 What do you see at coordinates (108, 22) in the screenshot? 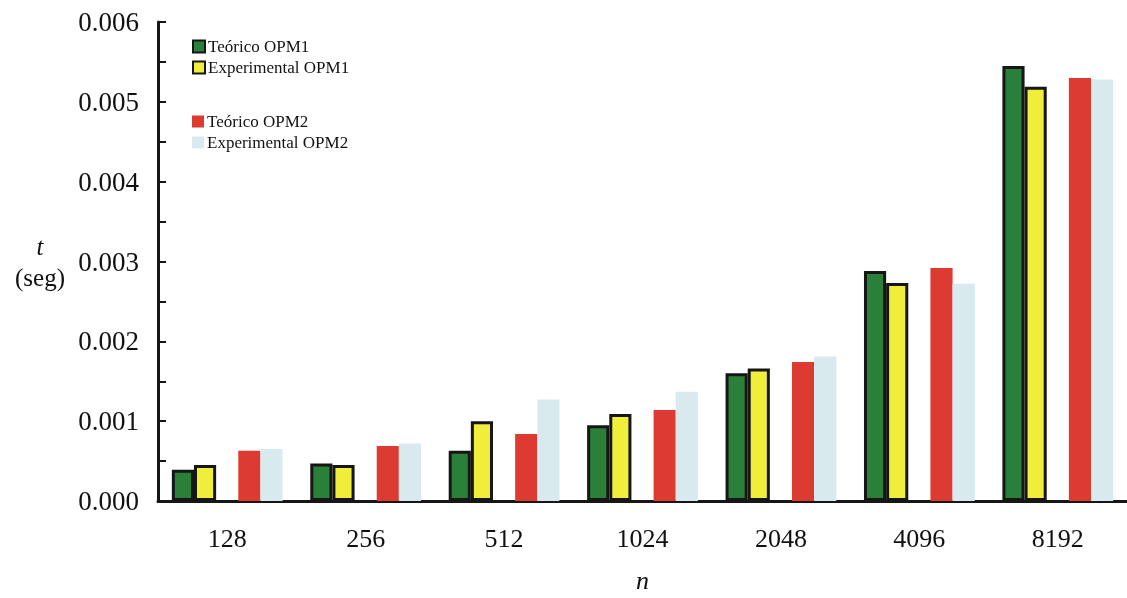
I see `y-tick-label: 0.006` at bounding box center [108, 22].